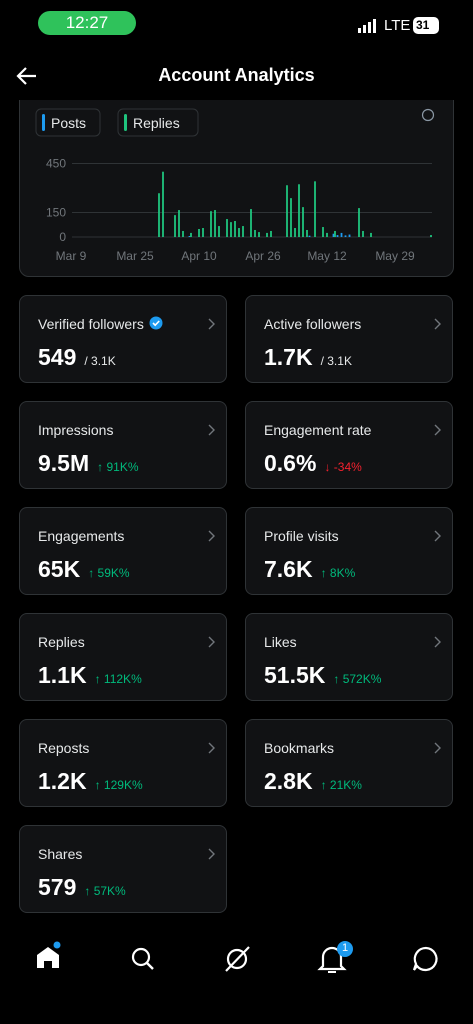 Image resolution: width=473 pixels, height=1024 pixels. I want to click on metric-change: ↑ 112K%, so click(118, 679).